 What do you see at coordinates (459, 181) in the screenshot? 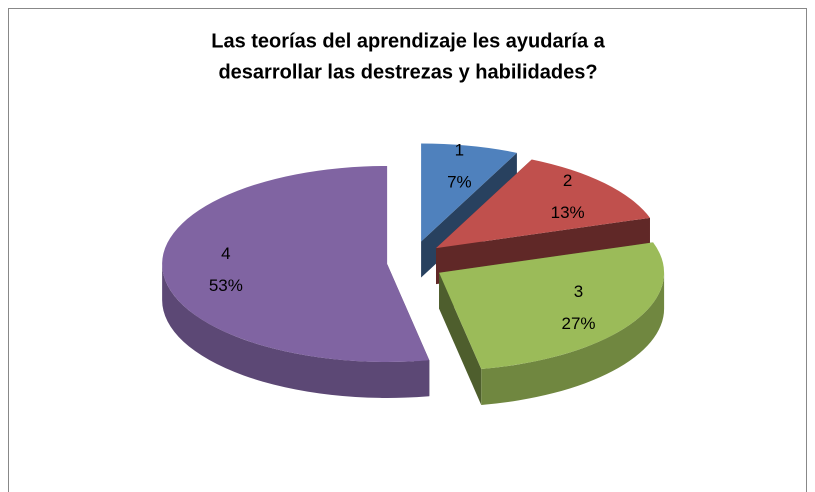
I see `slice-value-label: 7%` at bounding box center [459, 181].